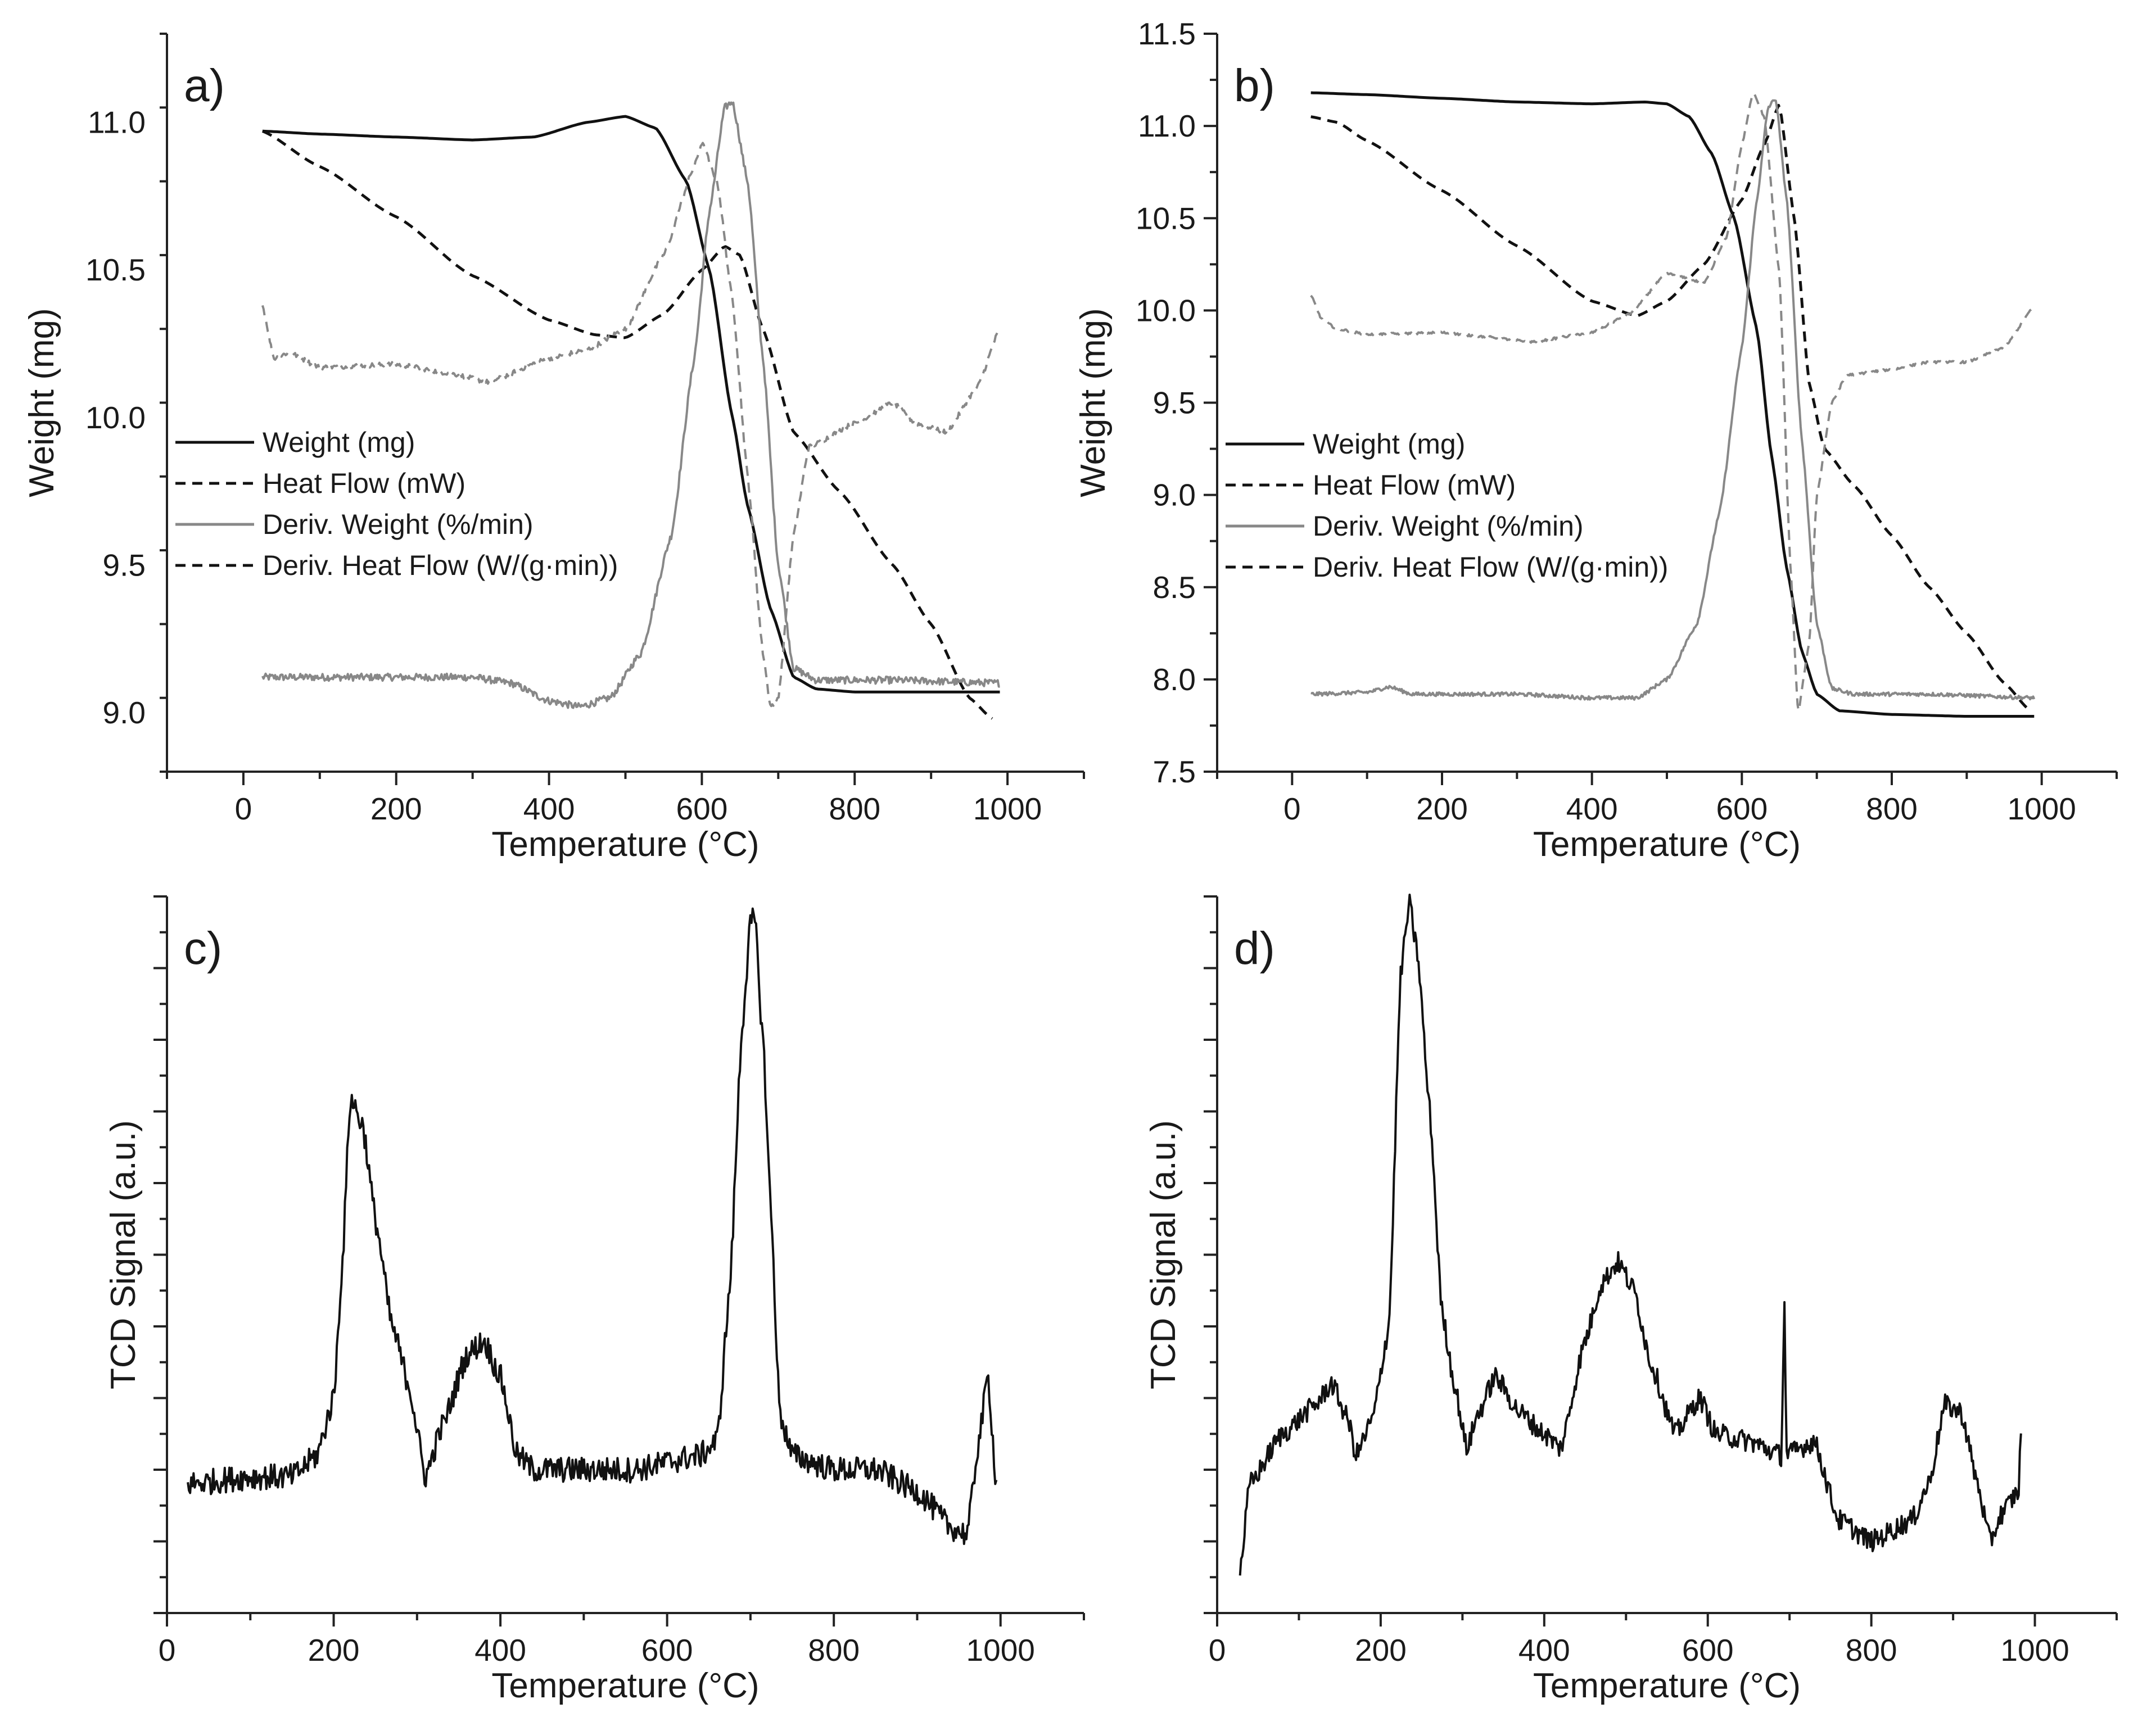 This screenshot has height=1717, width=2156. I want to click on y-tick-label: 7.5, so click(1175, 771).